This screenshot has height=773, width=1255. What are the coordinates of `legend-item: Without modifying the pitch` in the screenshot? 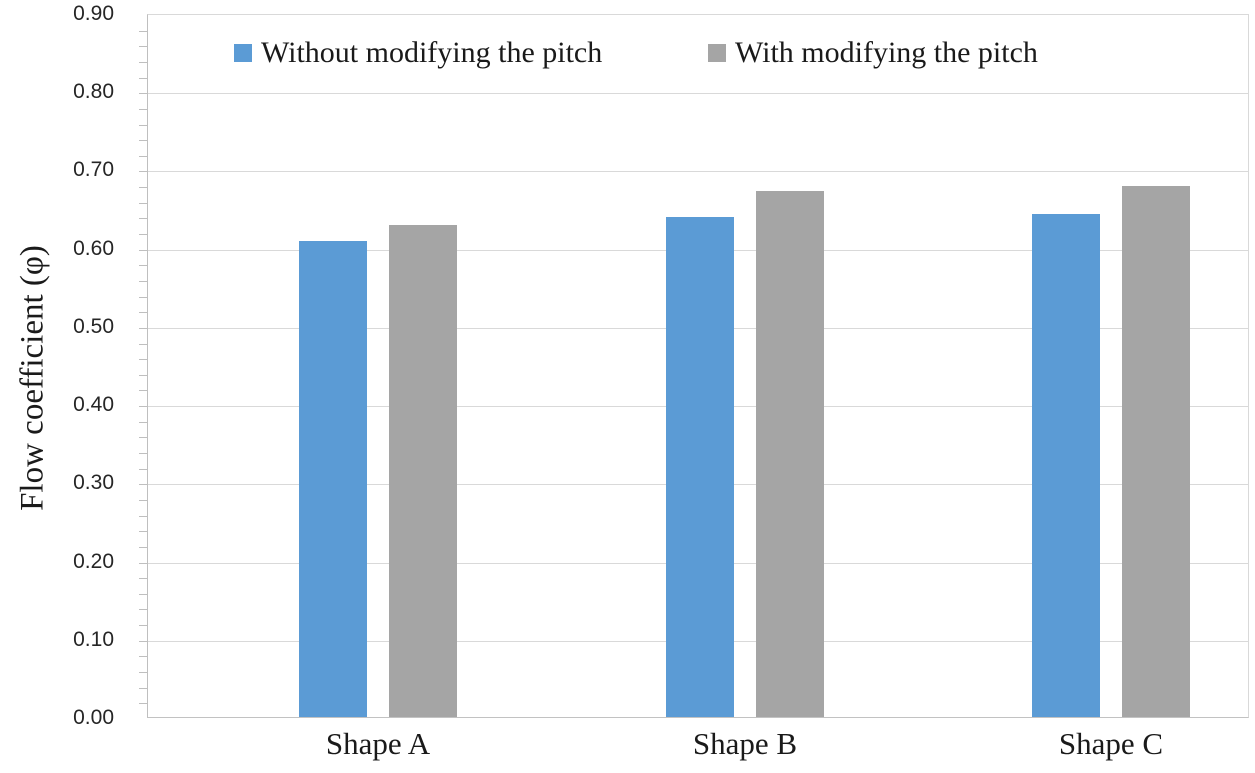 It's located at (418, 52).